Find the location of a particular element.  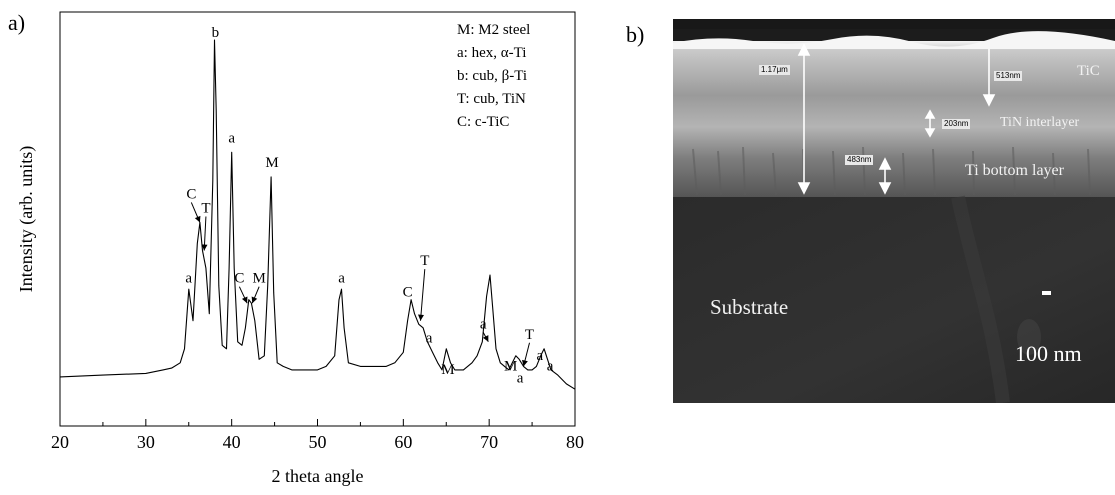

x-axis-label: 2 theta angle is located at coordinates (318, 476).